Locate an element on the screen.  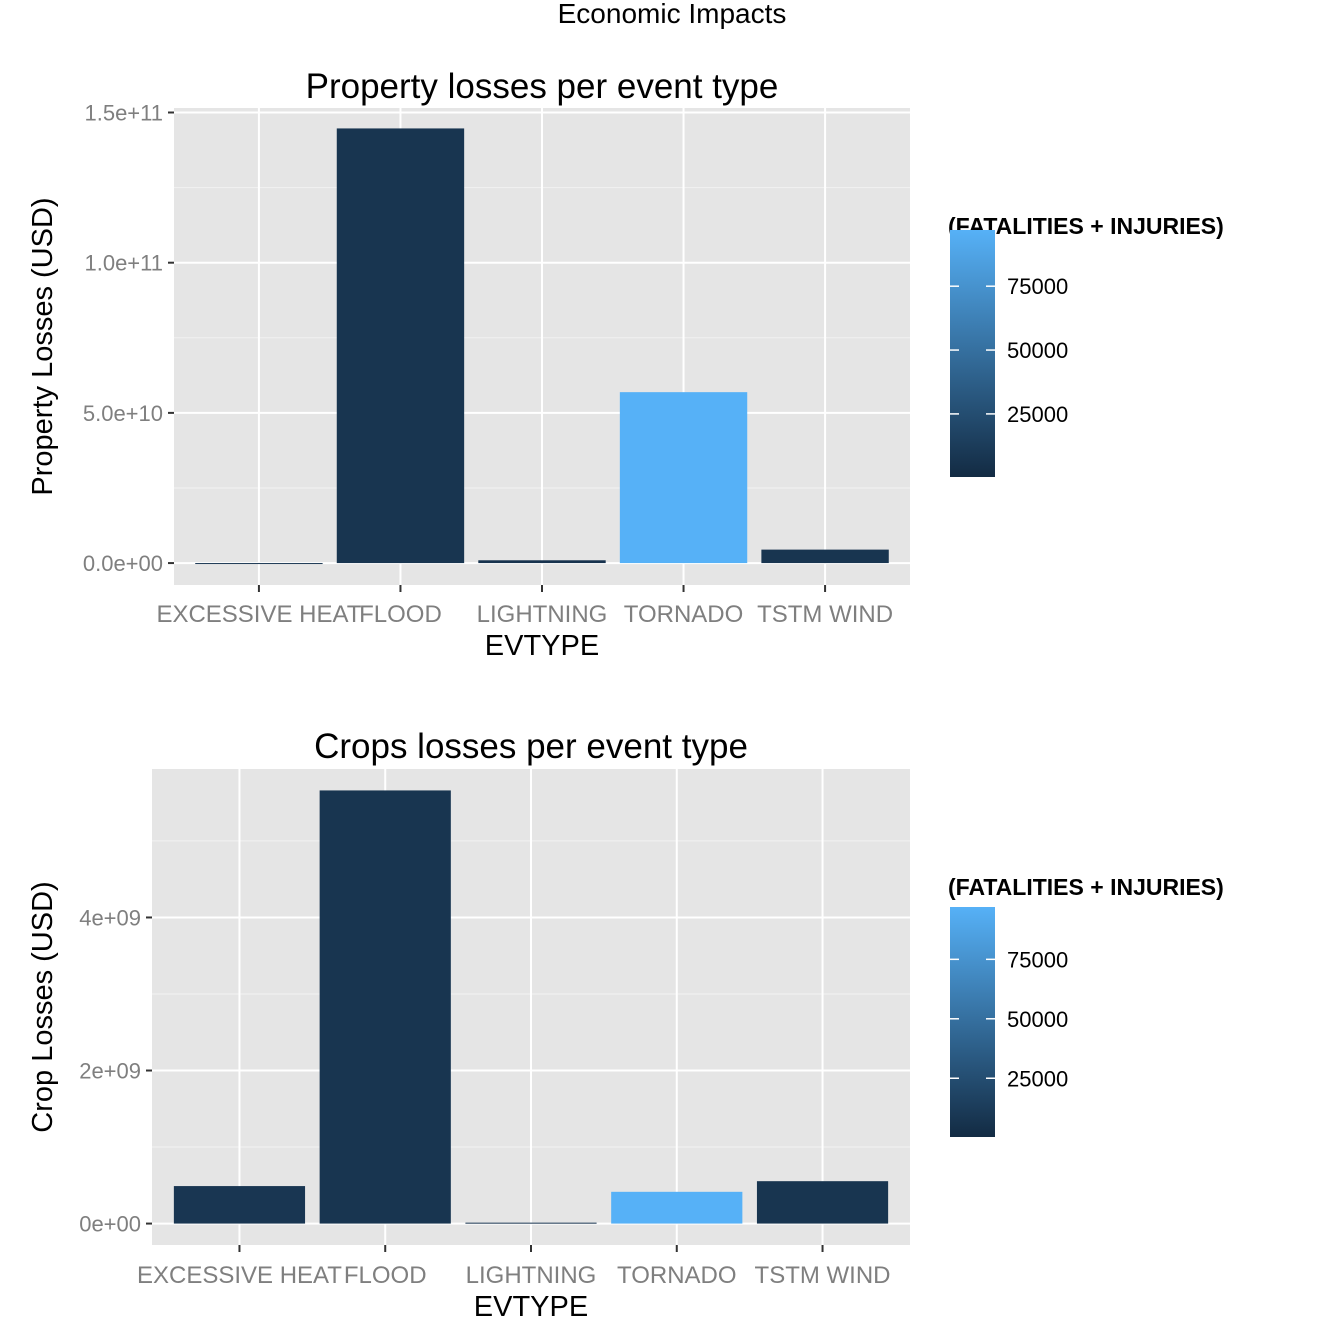
y-tick-label: 0e+00 is located at coordinates (110, 1224).